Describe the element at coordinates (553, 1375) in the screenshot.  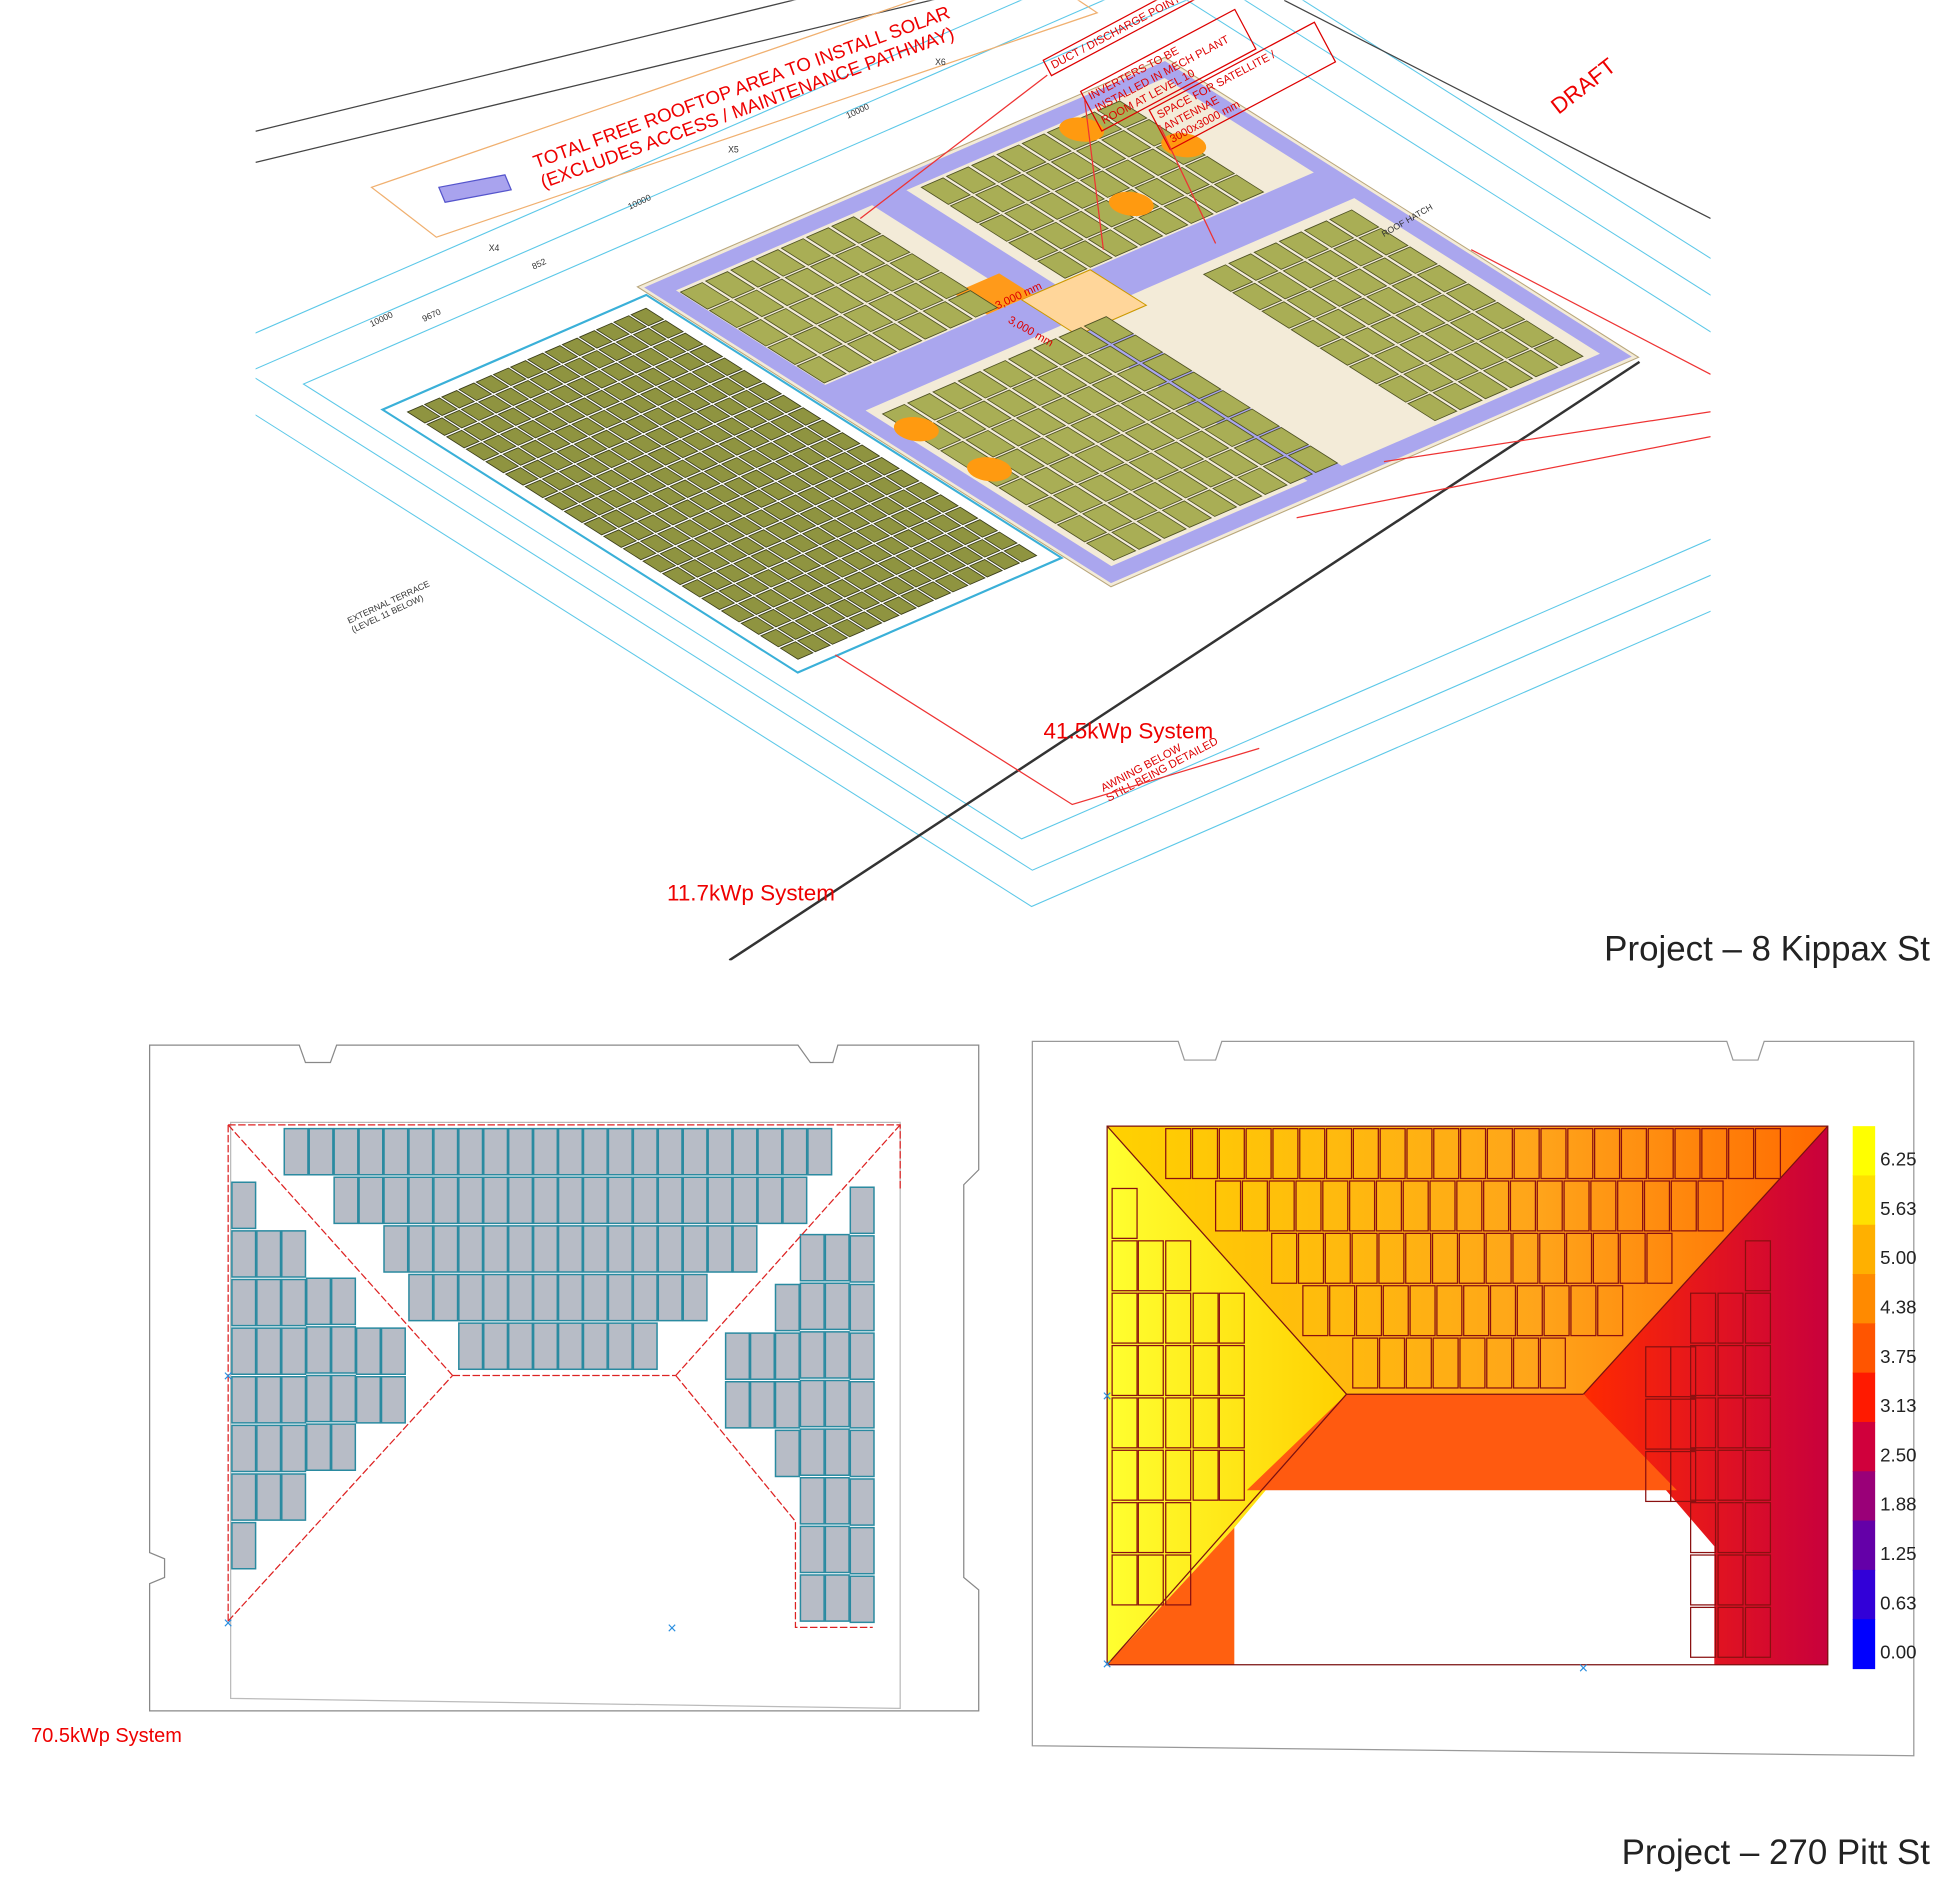
I see `panel-array` at that location.